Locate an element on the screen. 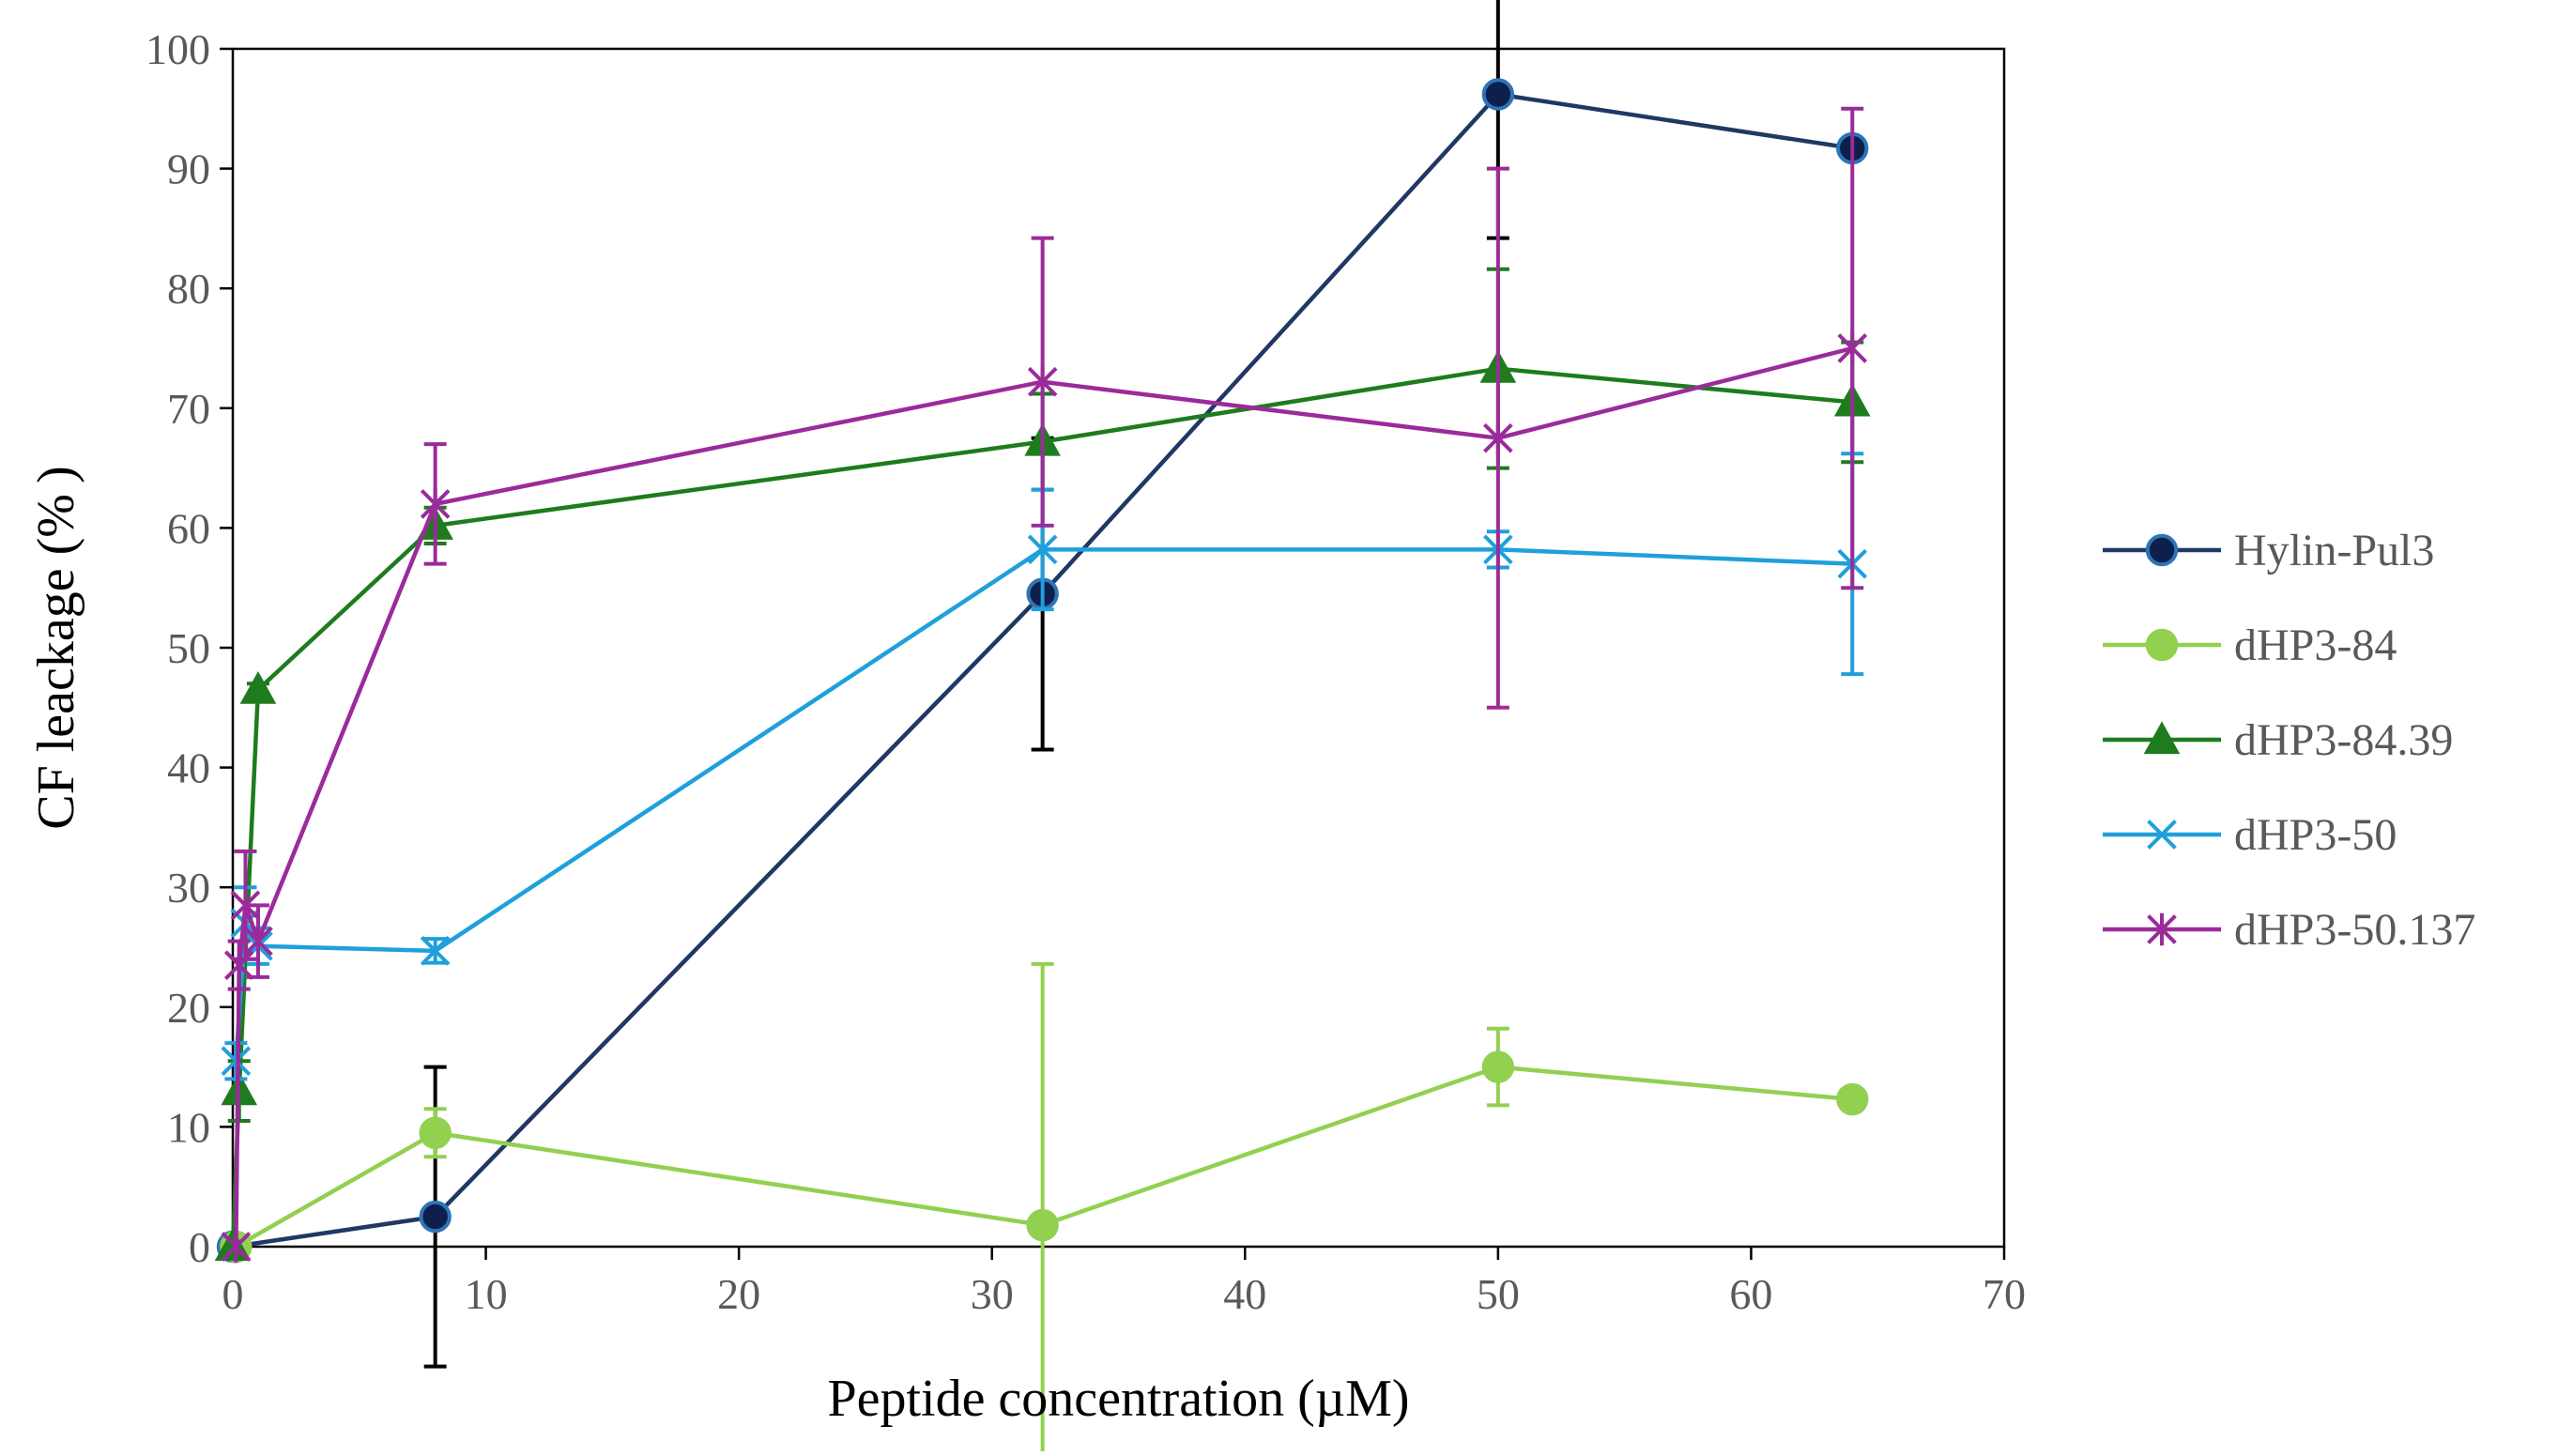 The height and width of the screenshot is (1456, 2558). y-axis-title: CF leackage (% ) is located at coordinates (56, 648).